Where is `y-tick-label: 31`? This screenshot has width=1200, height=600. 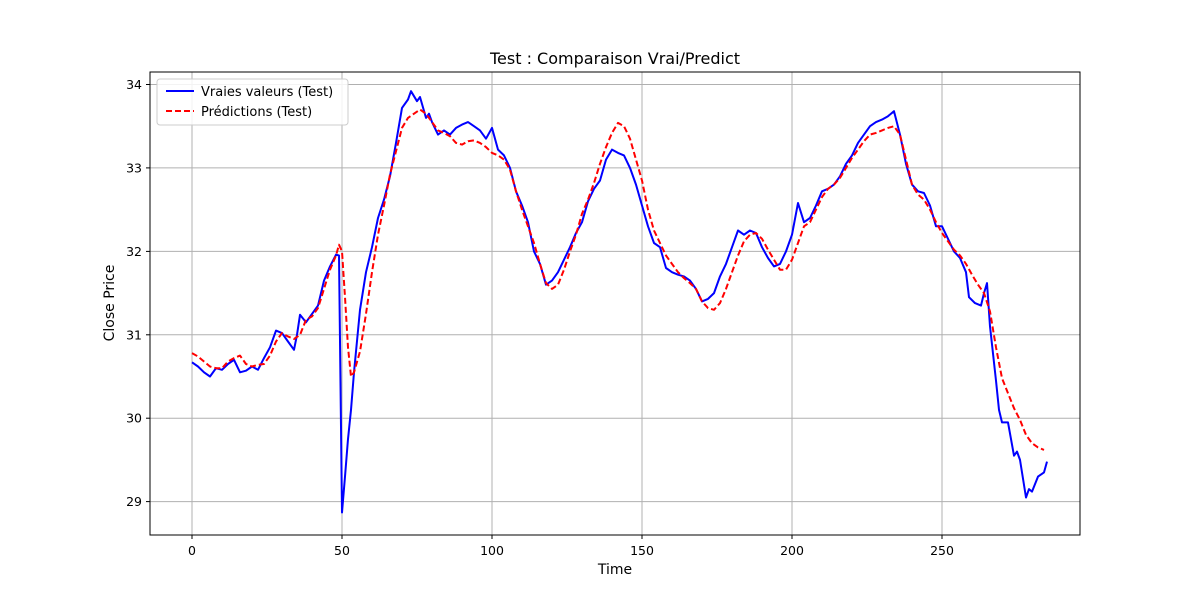 y-tick-label: 31 is located at coordinates (134, 334).